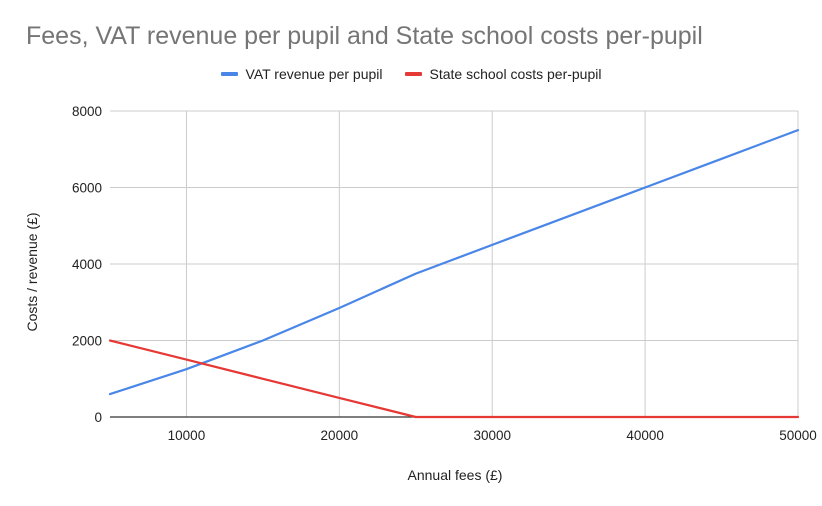 This screenshot has width=822, height=506. I want to click on legend-swatch-state-costs, so click(413, 74).